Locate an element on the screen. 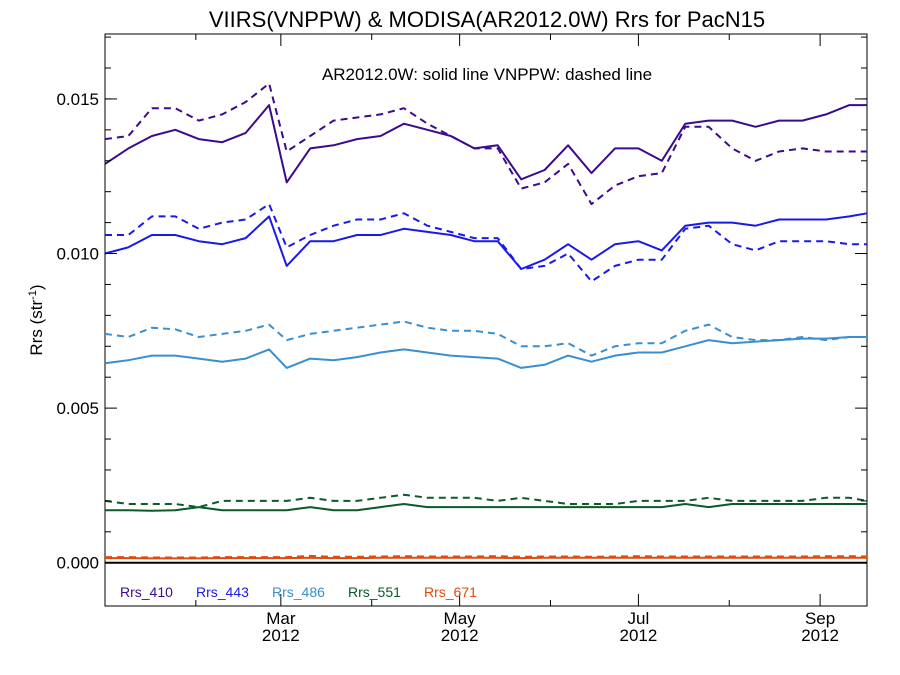 Image resolution: width=900 pixels, height=675 pixels. series-line-rrs_410-solid is located at coordinates (485, 144).